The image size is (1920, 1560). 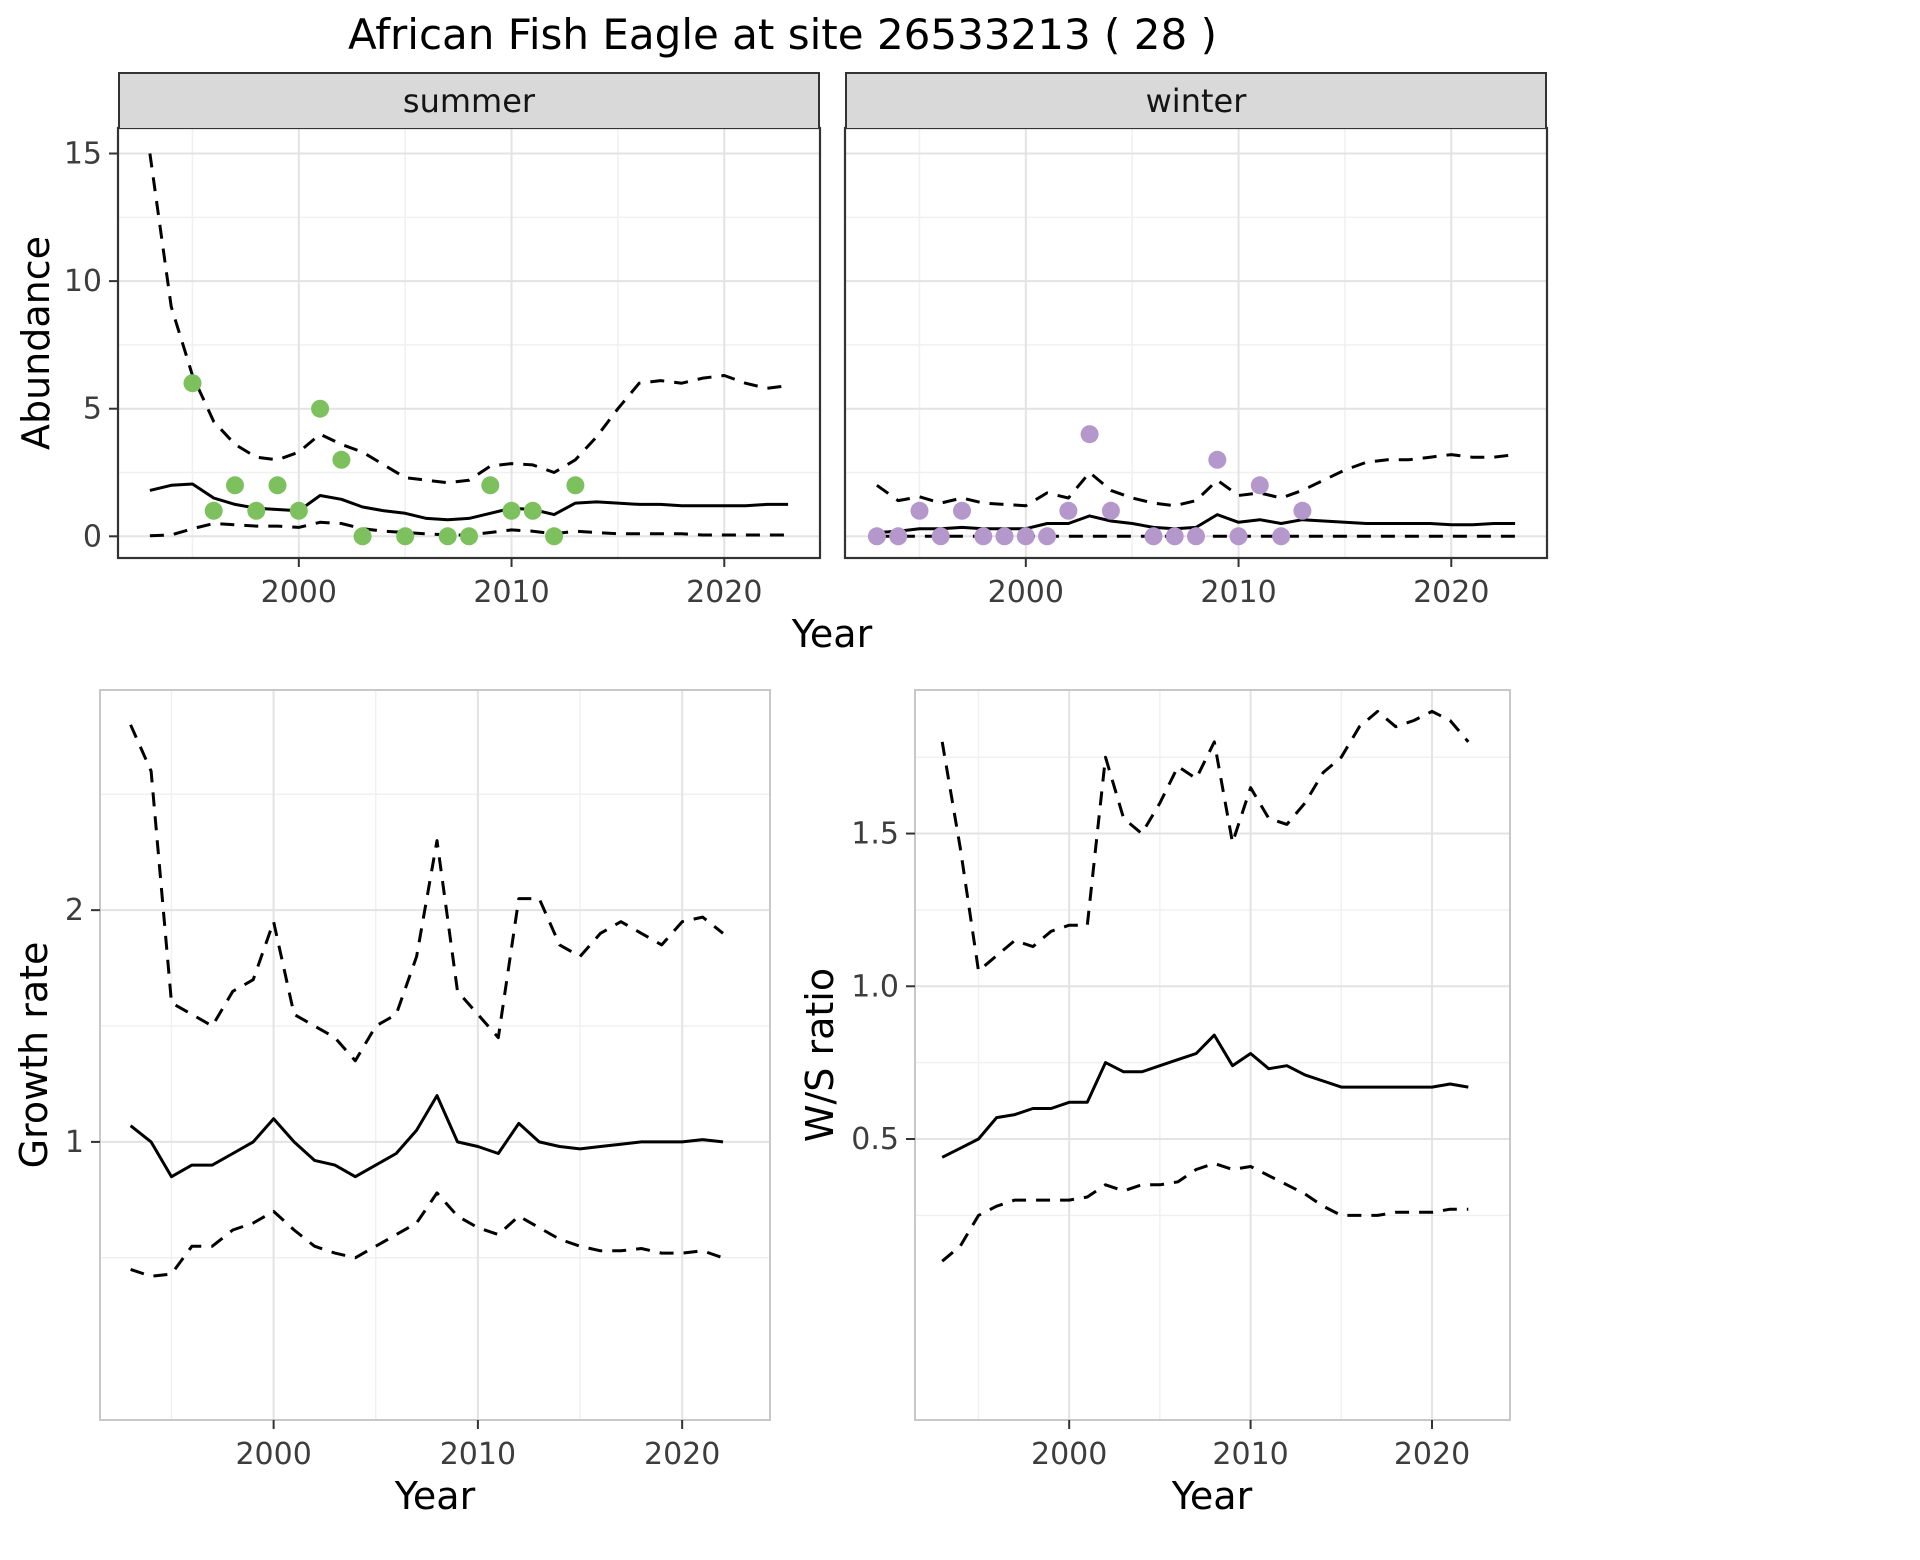 I want to click on chart-abundance-winter: 2000 2010 2020, so click(x=1196, y=368).